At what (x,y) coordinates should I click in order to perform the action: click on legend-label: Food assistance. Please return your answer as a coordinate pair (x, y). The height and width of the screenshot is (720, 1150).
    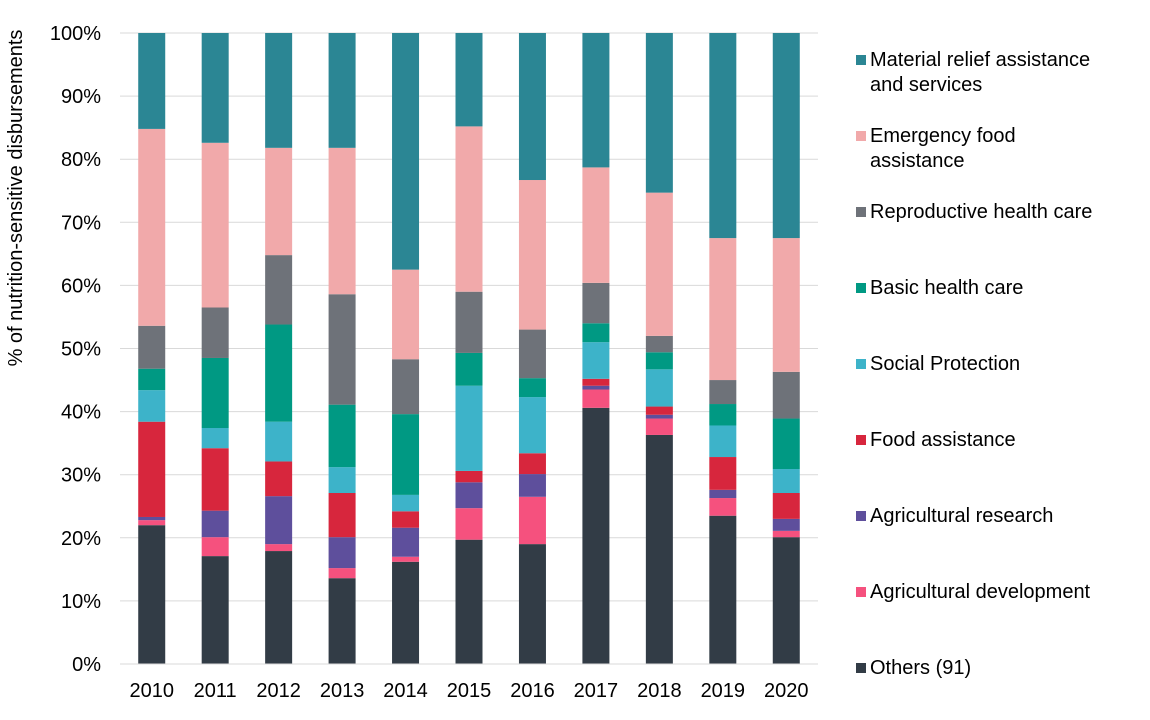
    Looking at the image, I should click on (943, 440).